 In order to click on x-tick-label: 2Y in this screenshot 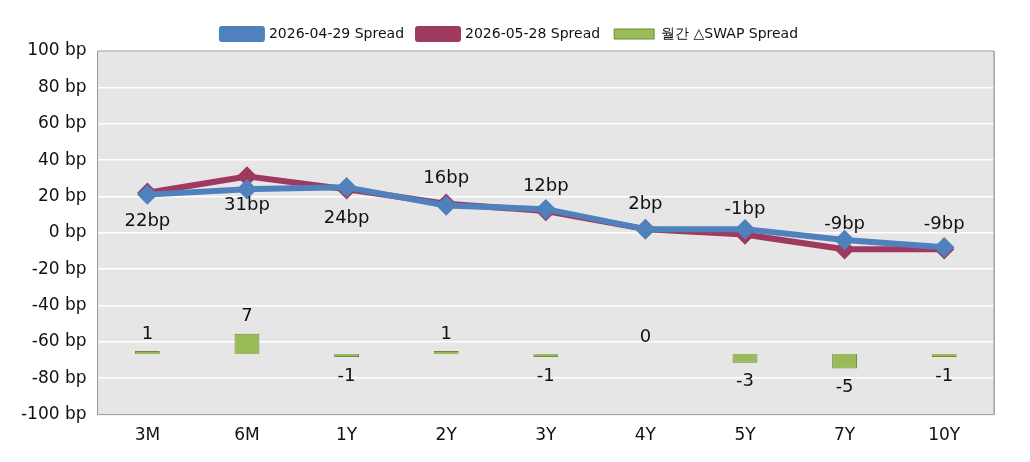, I will do `click(446, 434)`.